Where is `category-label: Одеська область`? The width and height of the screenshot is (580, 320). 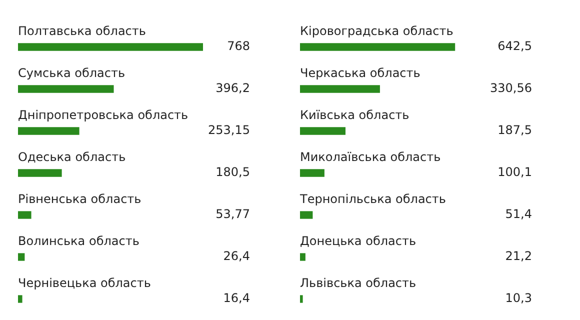 category-label: Одеська область is located at coordinates (72, 157).